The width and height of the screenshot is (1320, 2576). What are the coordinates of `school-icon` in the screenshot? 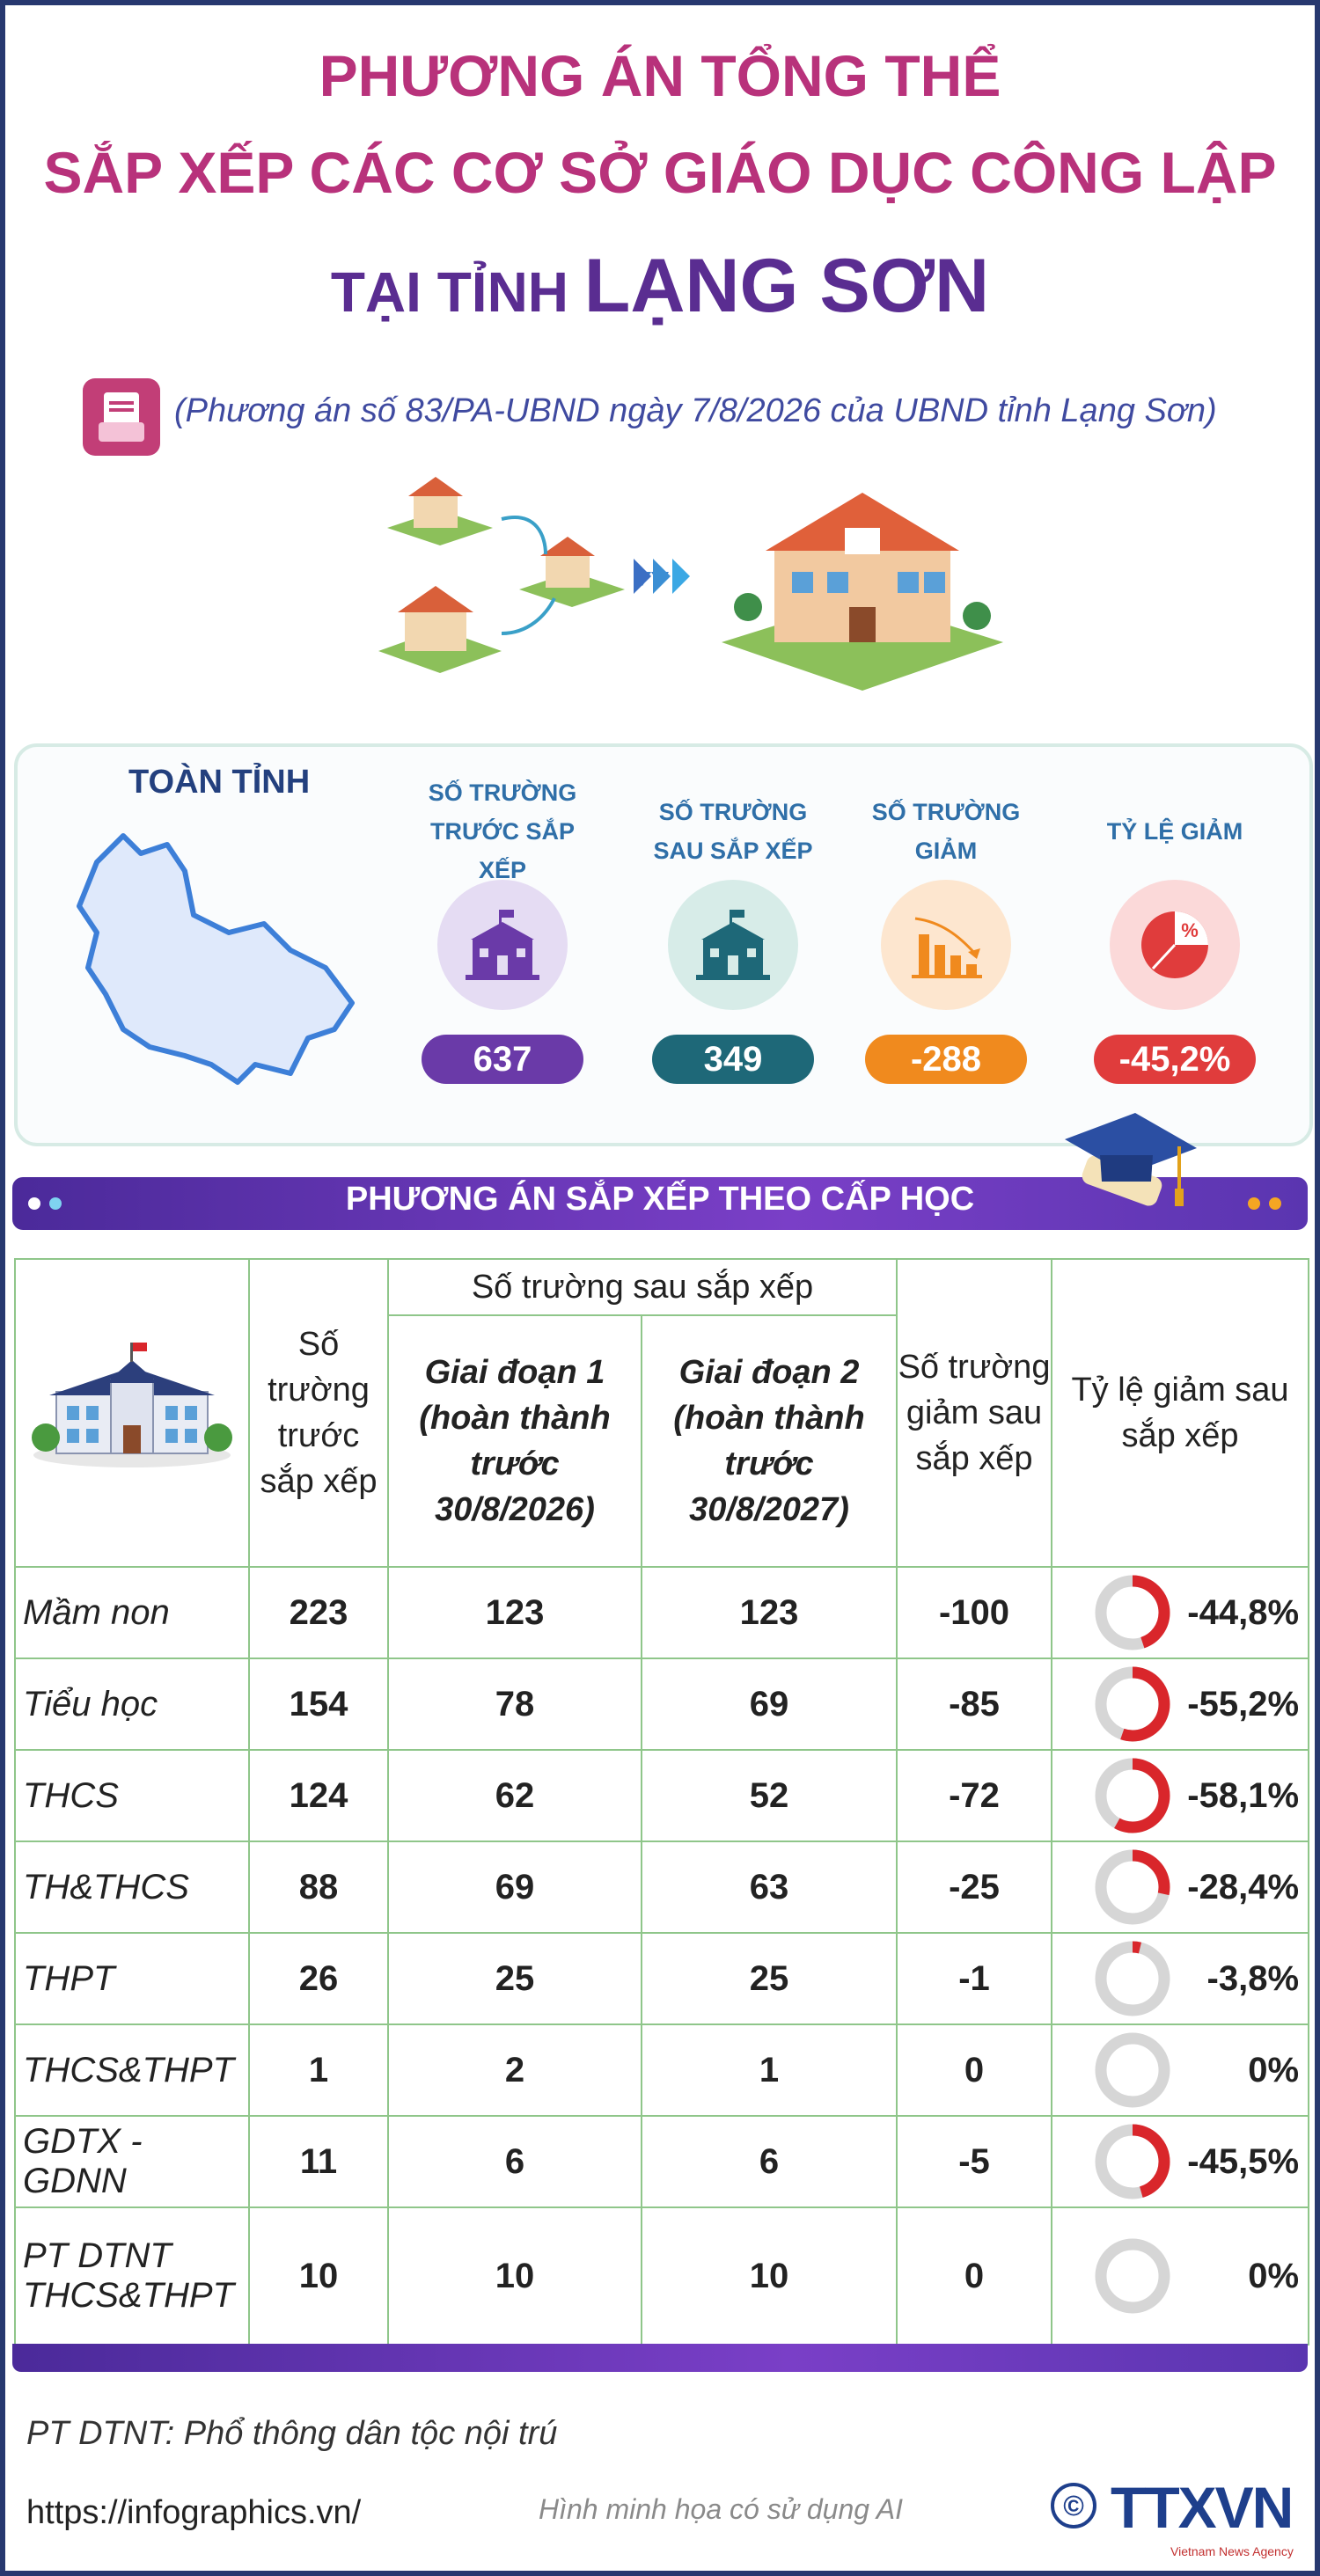 It's located at (733, 945).